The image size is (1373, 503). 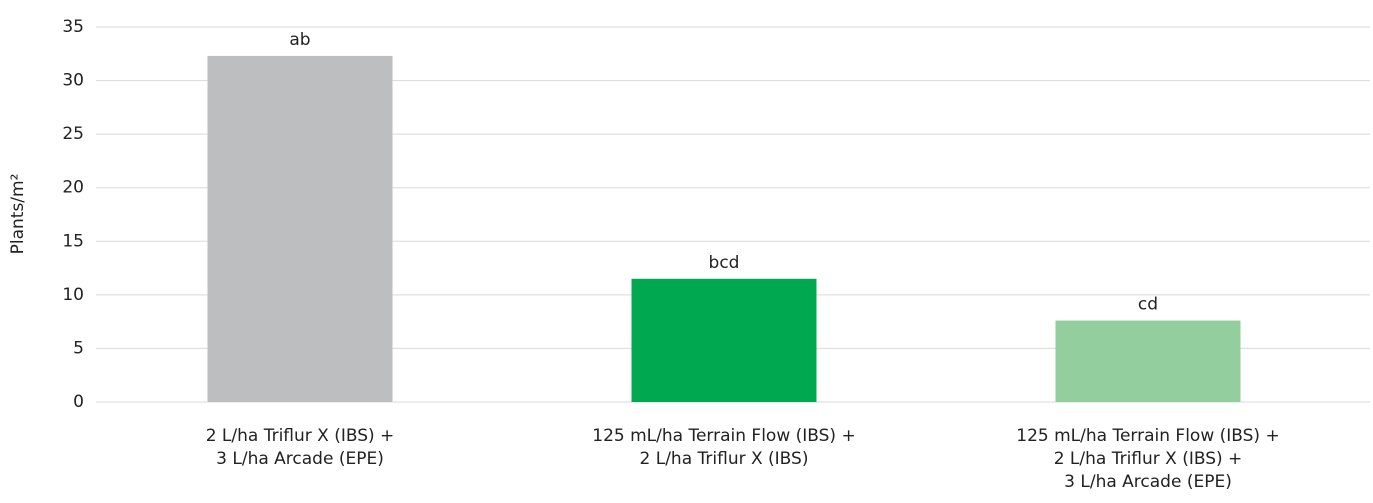 What do you see at coordinates (78, 348) in the screenshot?
I see `y-tick-label: 5` at bounding box center [78, 348].